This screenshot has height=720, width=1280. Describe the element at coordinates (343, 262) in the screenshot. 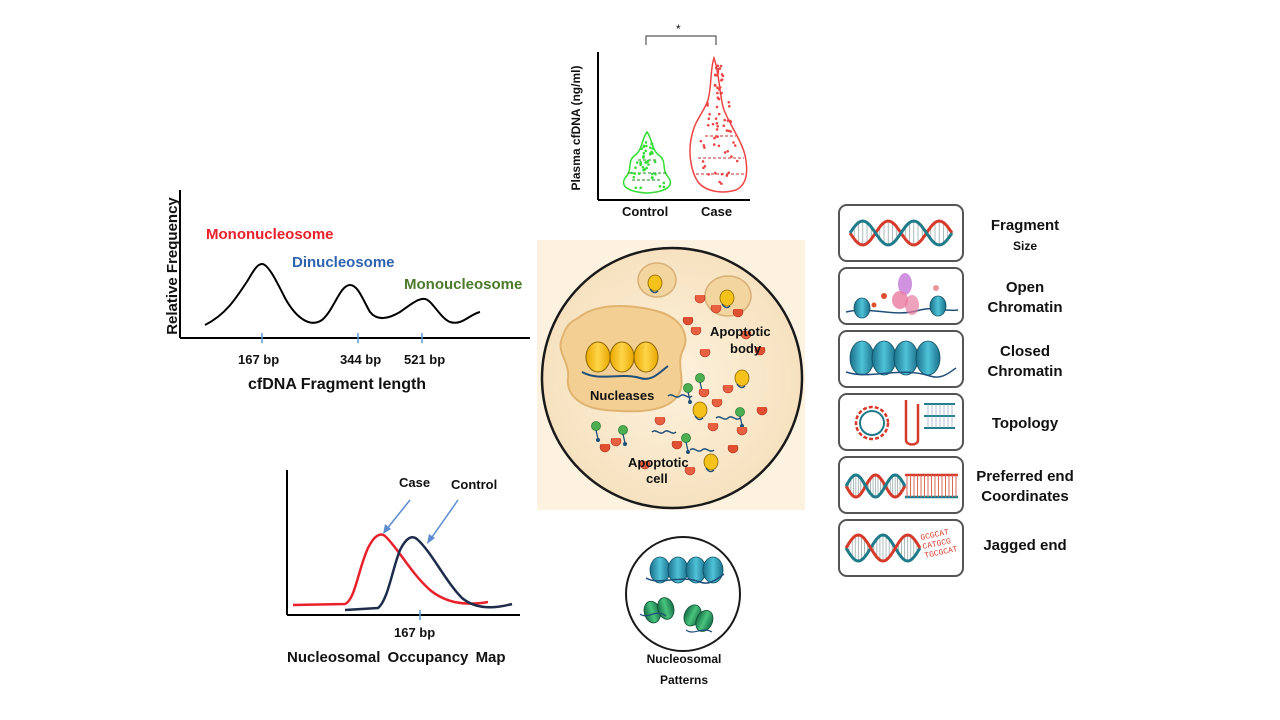

I see `dinucleosome-label: Dinucleosome` at that location.